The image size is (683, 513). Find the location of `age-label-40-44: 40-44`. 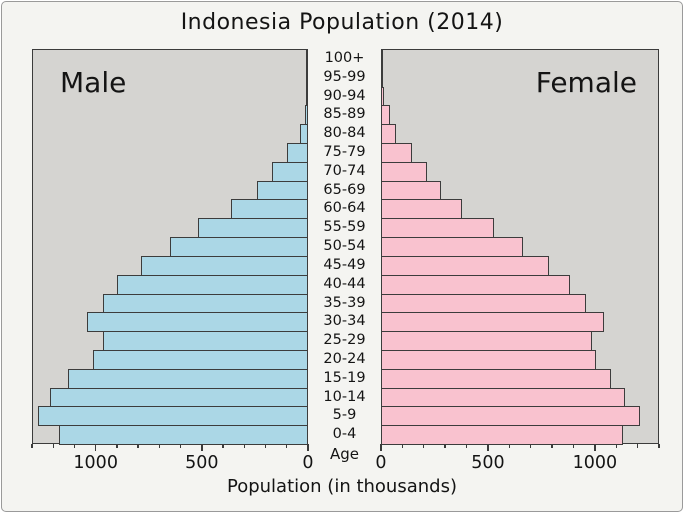

age-label-40-44: 40-44 is located at coordinates (344, 283).